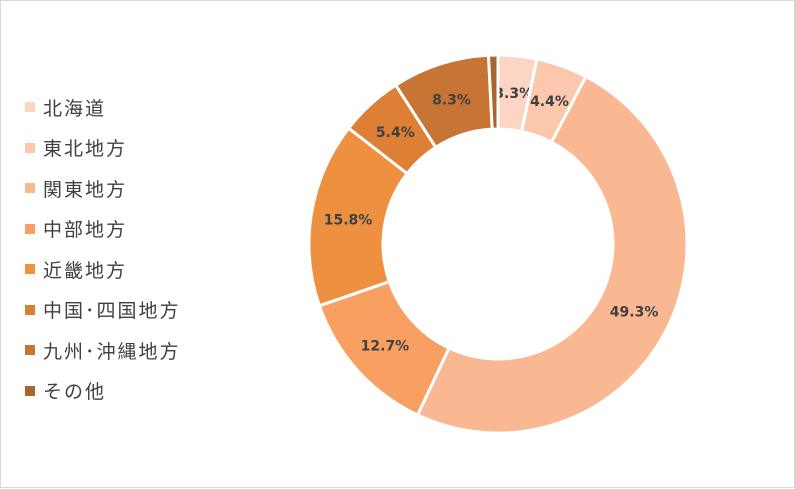 The height and width of the screenshot is (489, 795). What do you see at coordinates (85, 189) in the screenshot?
I see `legend-label: 関東地方` at bounding box center [85, 189].